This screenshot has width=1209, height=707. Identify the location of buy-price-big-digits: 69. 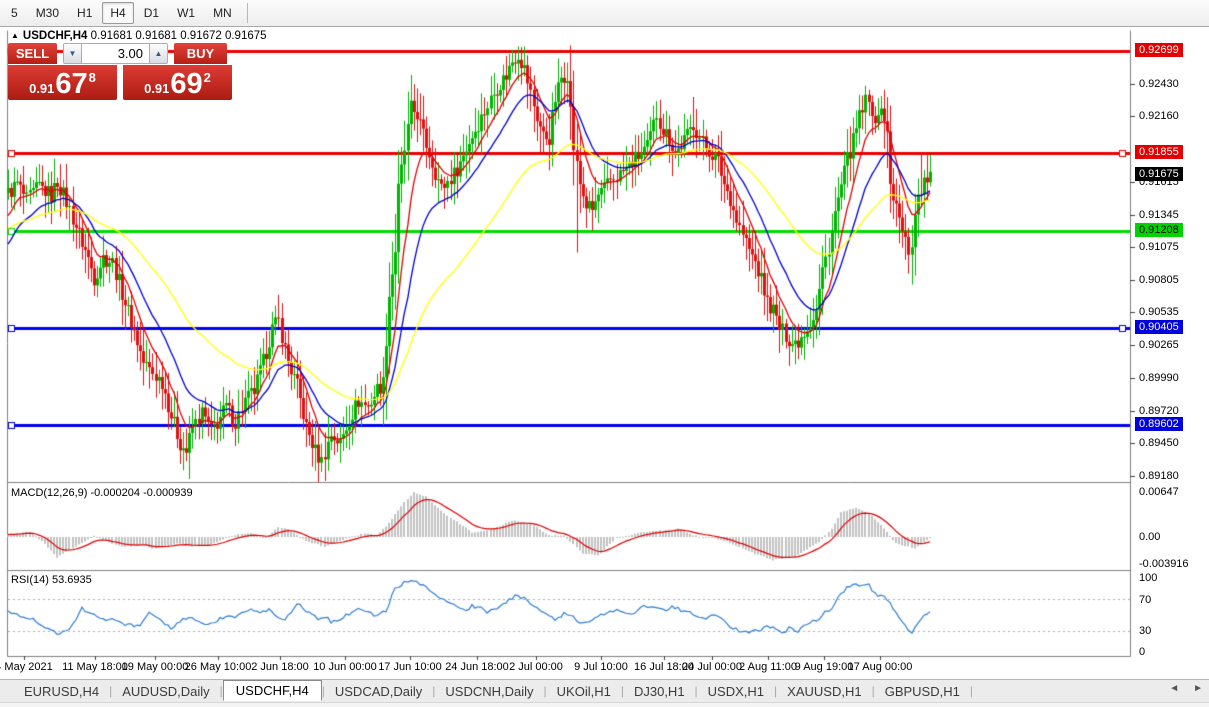
(186, 84).